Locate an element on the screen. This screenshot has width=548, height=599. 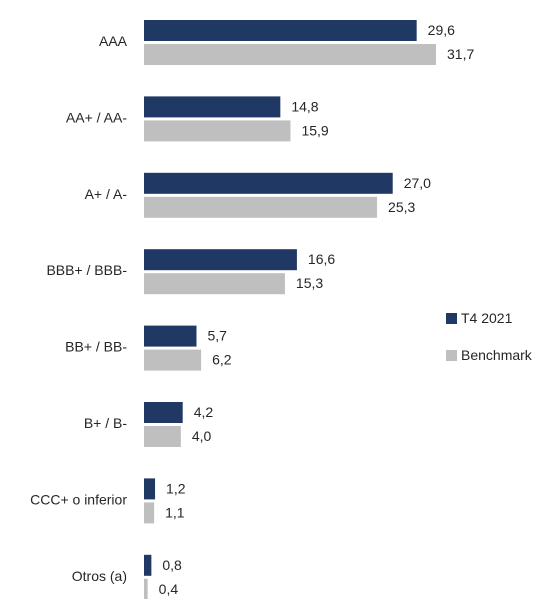
bar-t4-2021-aaa is located at coordinates (280, 30).